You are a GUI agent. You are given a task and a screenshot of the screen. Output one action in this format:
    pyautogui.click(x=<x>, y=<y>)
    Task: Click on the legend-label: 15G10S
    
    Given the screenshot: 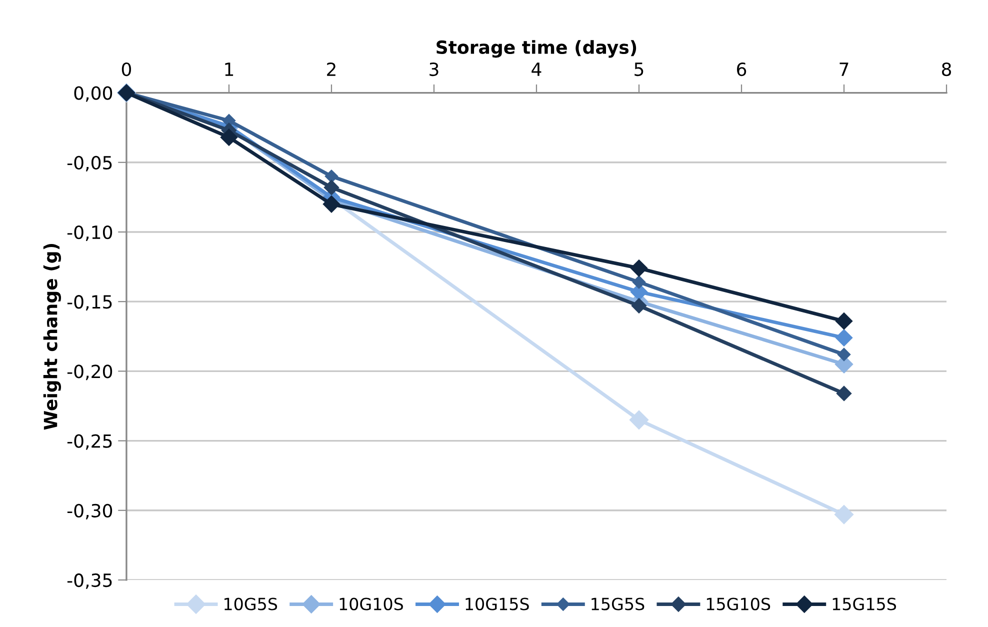 What is the action you would take?
    pyautogui.click(x=738, y=604)
    